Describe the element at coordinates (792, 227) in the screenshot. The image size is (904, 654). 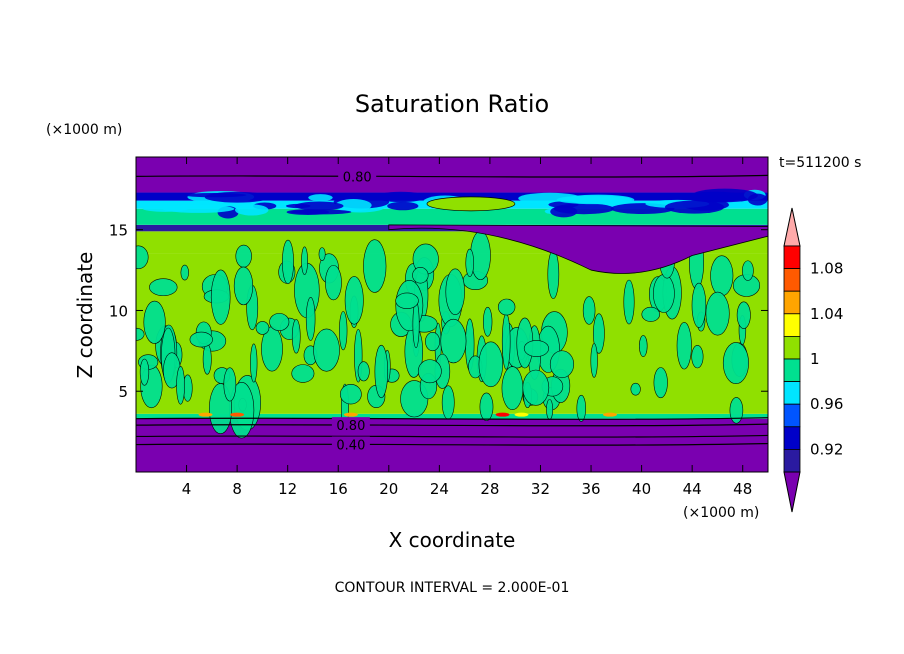
I see `colorbar-max-triangle` at that location.